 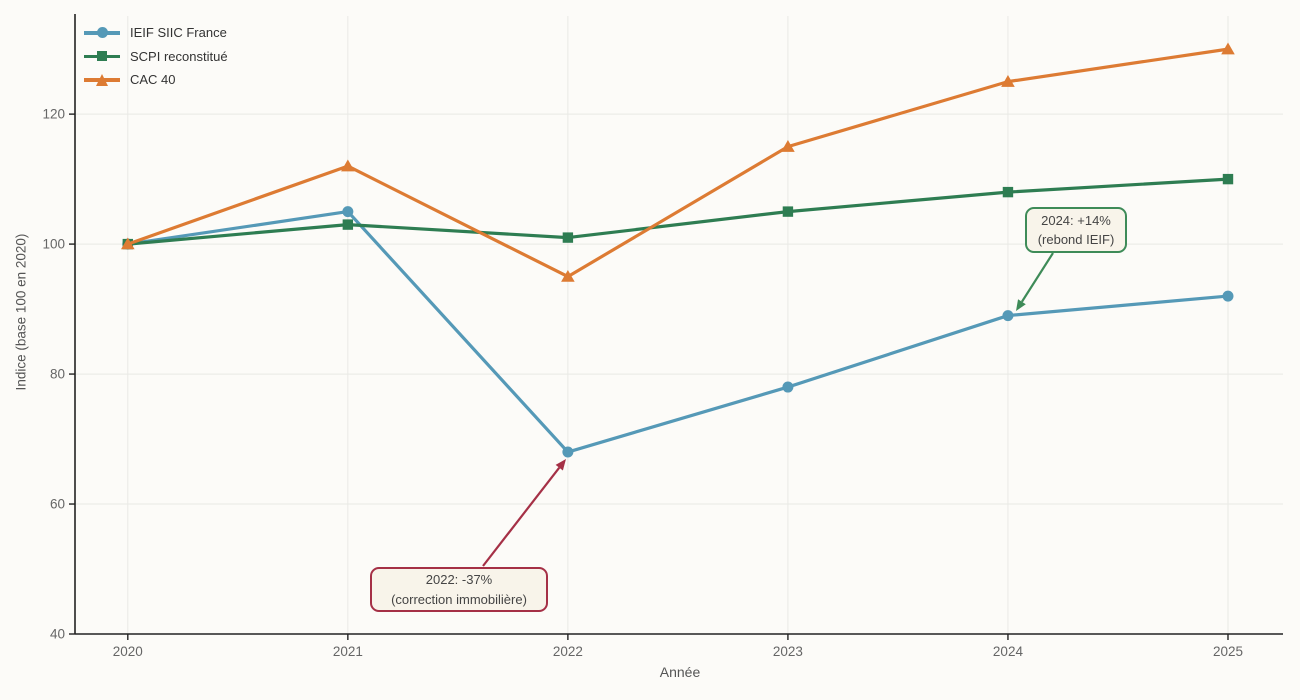 I want to click on legend-item-cac40: CAC 40, so click(x=156, y=80).